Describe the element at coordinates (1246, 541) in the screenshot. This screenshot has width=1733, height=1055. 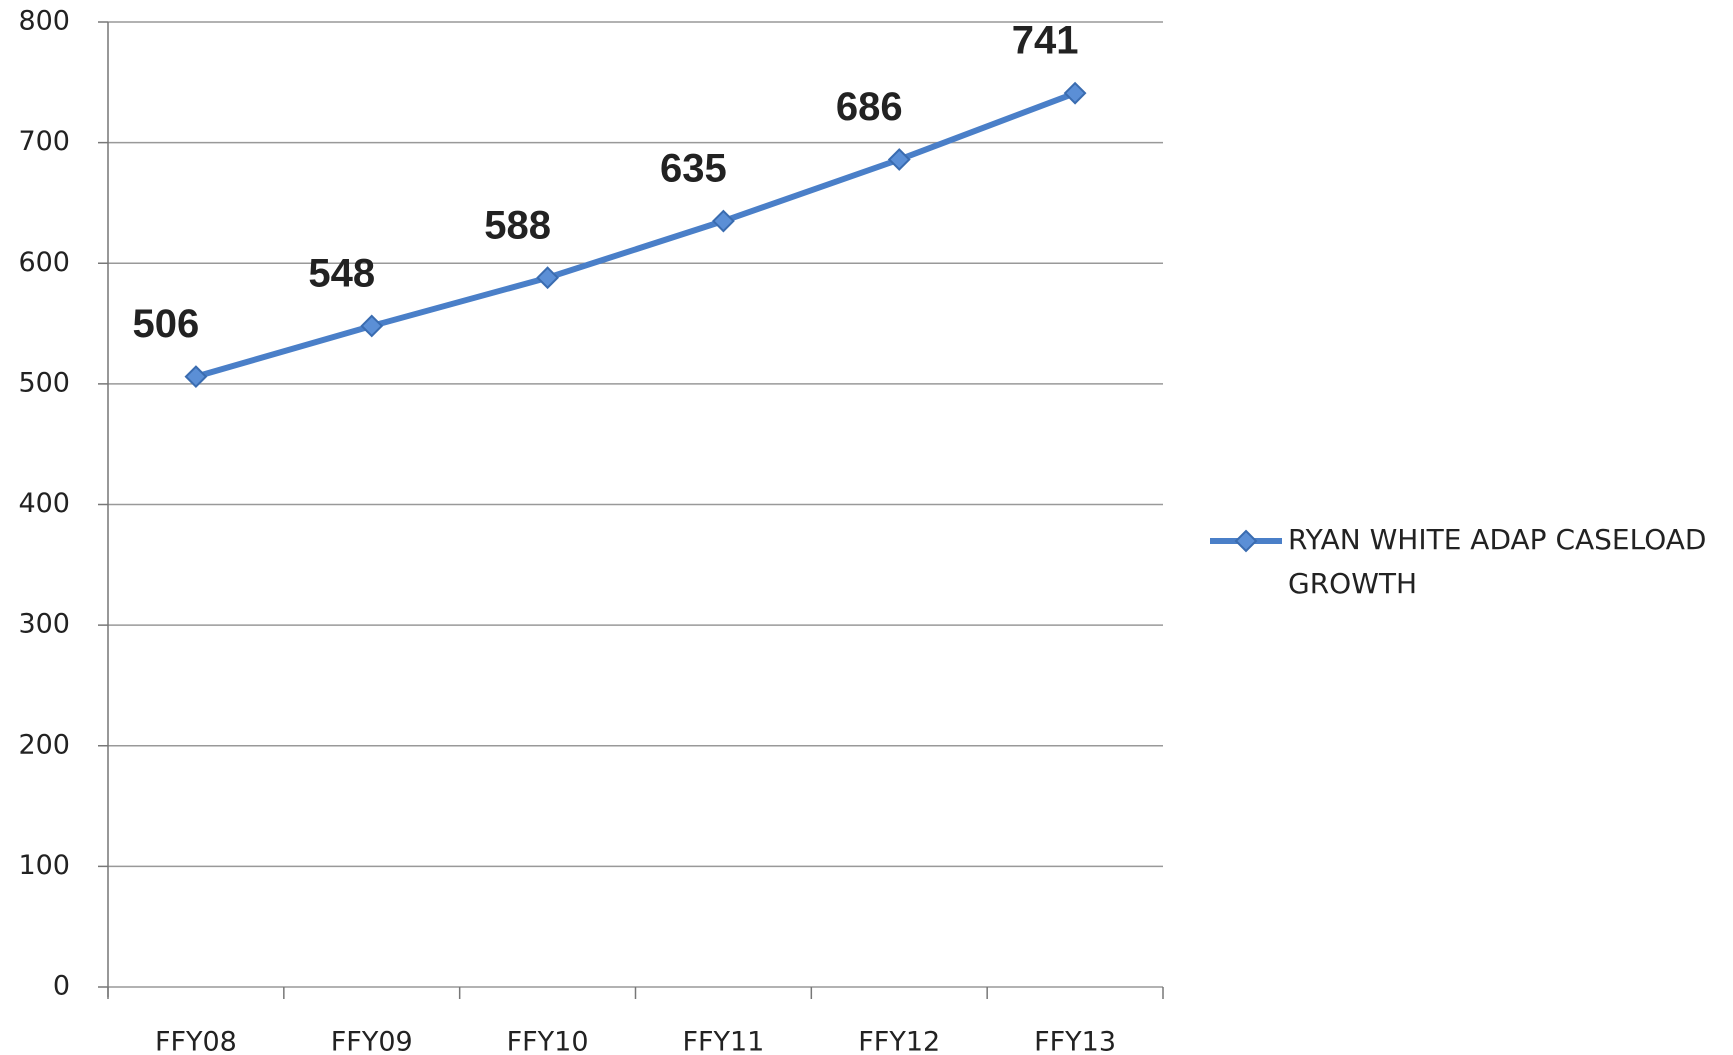
I see `legend-marker` at that location.